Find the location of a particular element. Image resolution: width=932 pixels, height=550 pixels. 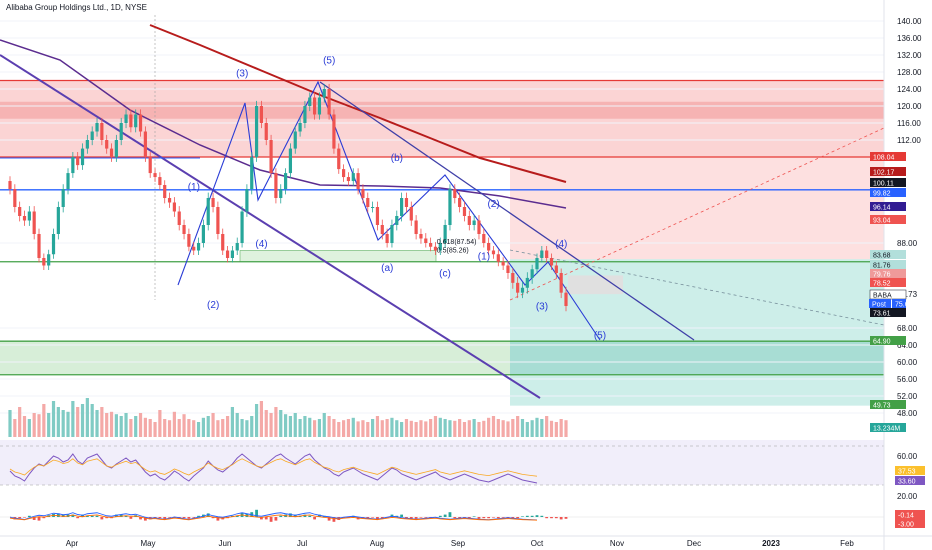

macd-pane is located at coordinates (442, 515).